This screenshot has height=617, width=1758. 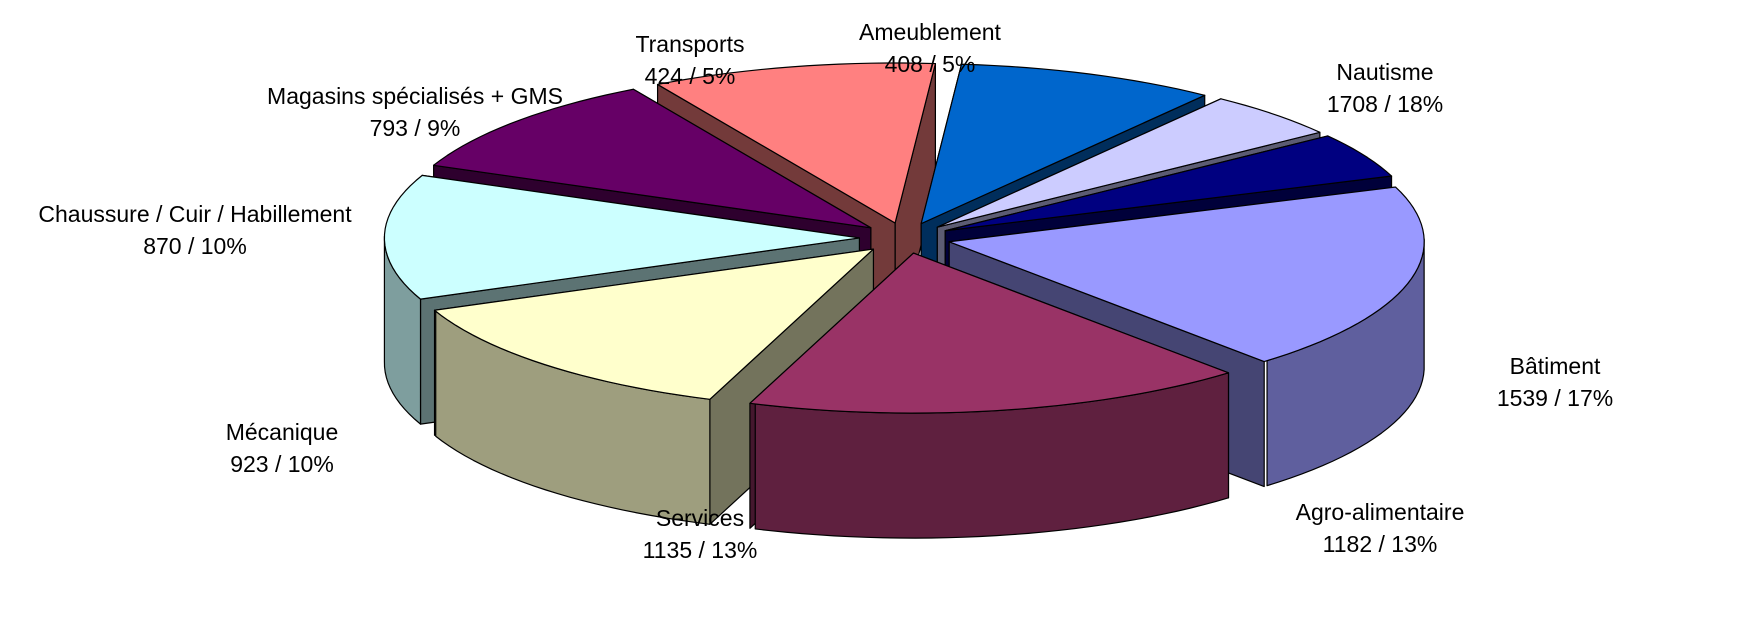 I want to click on label-transports-value: 424 / 5%, so click(x=690, y=76).